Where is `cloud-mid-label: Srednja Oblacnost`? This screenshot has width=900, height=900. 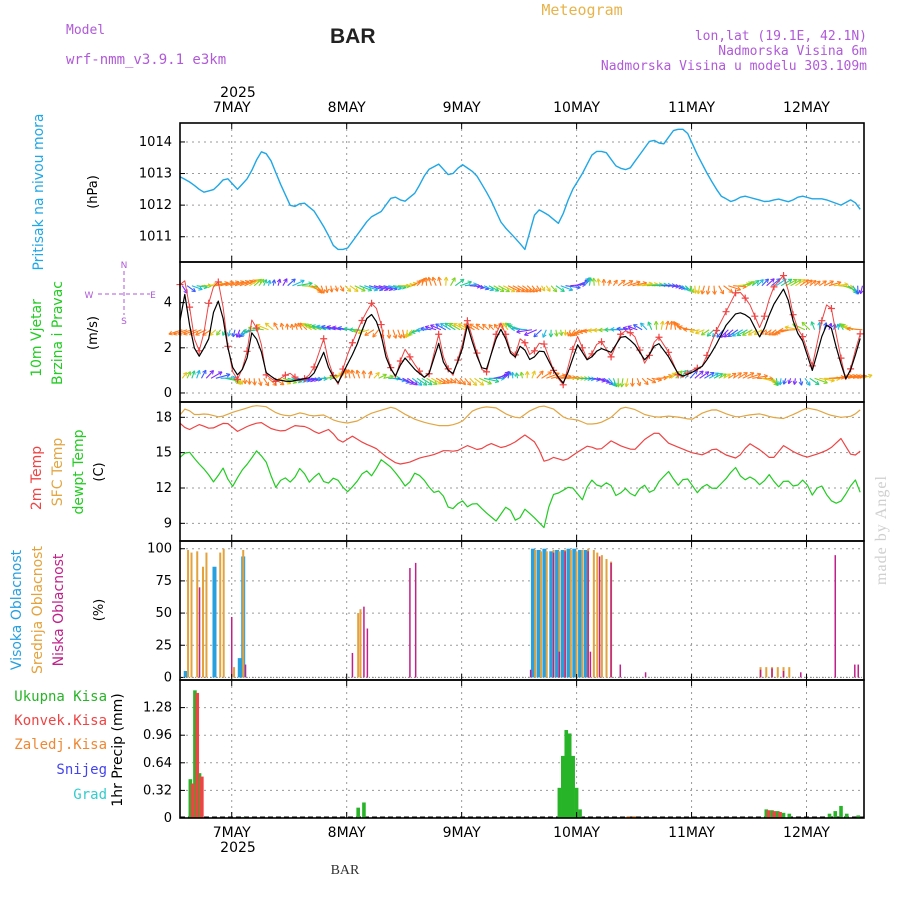 cloud-mid-label: Srednja Oblacnost is located at coordinates (38, 610).